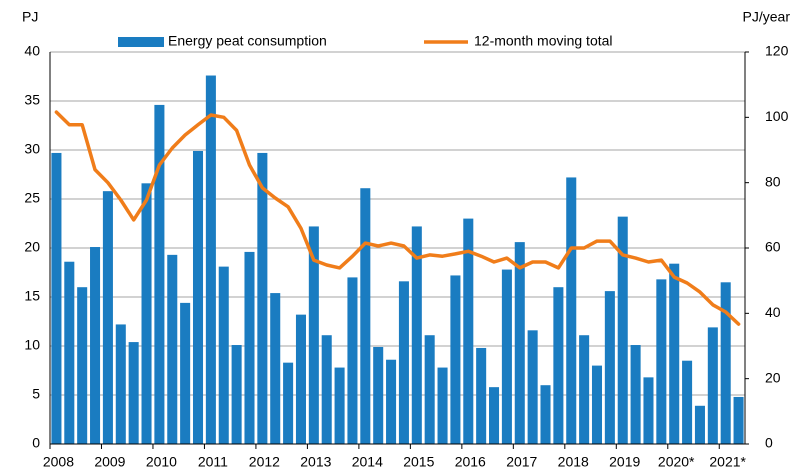 The width and height of the screenshot is (796, 472). What do you see at coordinates (521, 462) in the screenshot?
I see `x-tick-label: 2017` at bounding box center [521, 462].